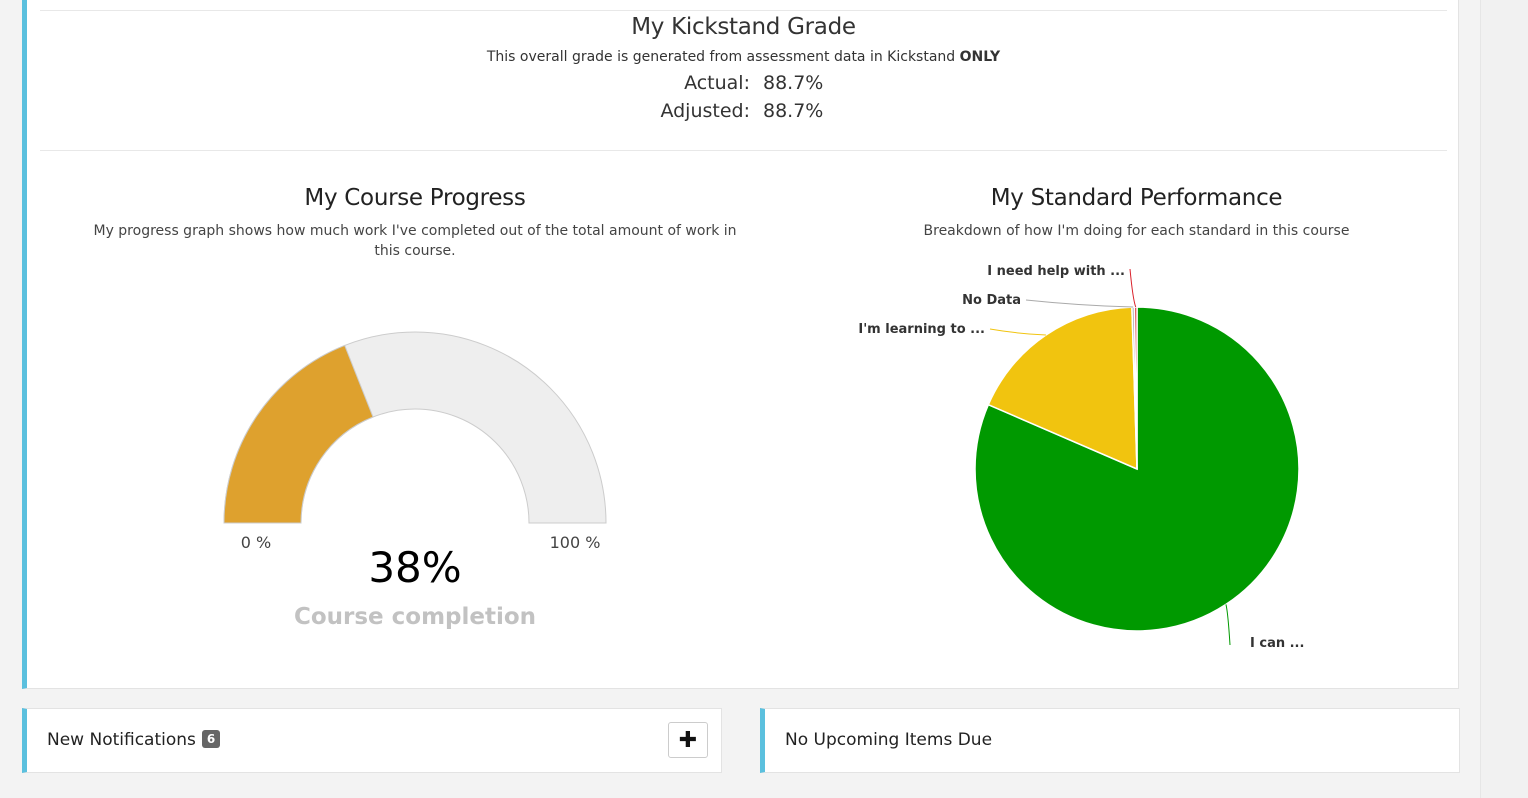 This screenshot has width=1528, height=798. I want to click on add-notification-button: ✚, so click(688, 740).